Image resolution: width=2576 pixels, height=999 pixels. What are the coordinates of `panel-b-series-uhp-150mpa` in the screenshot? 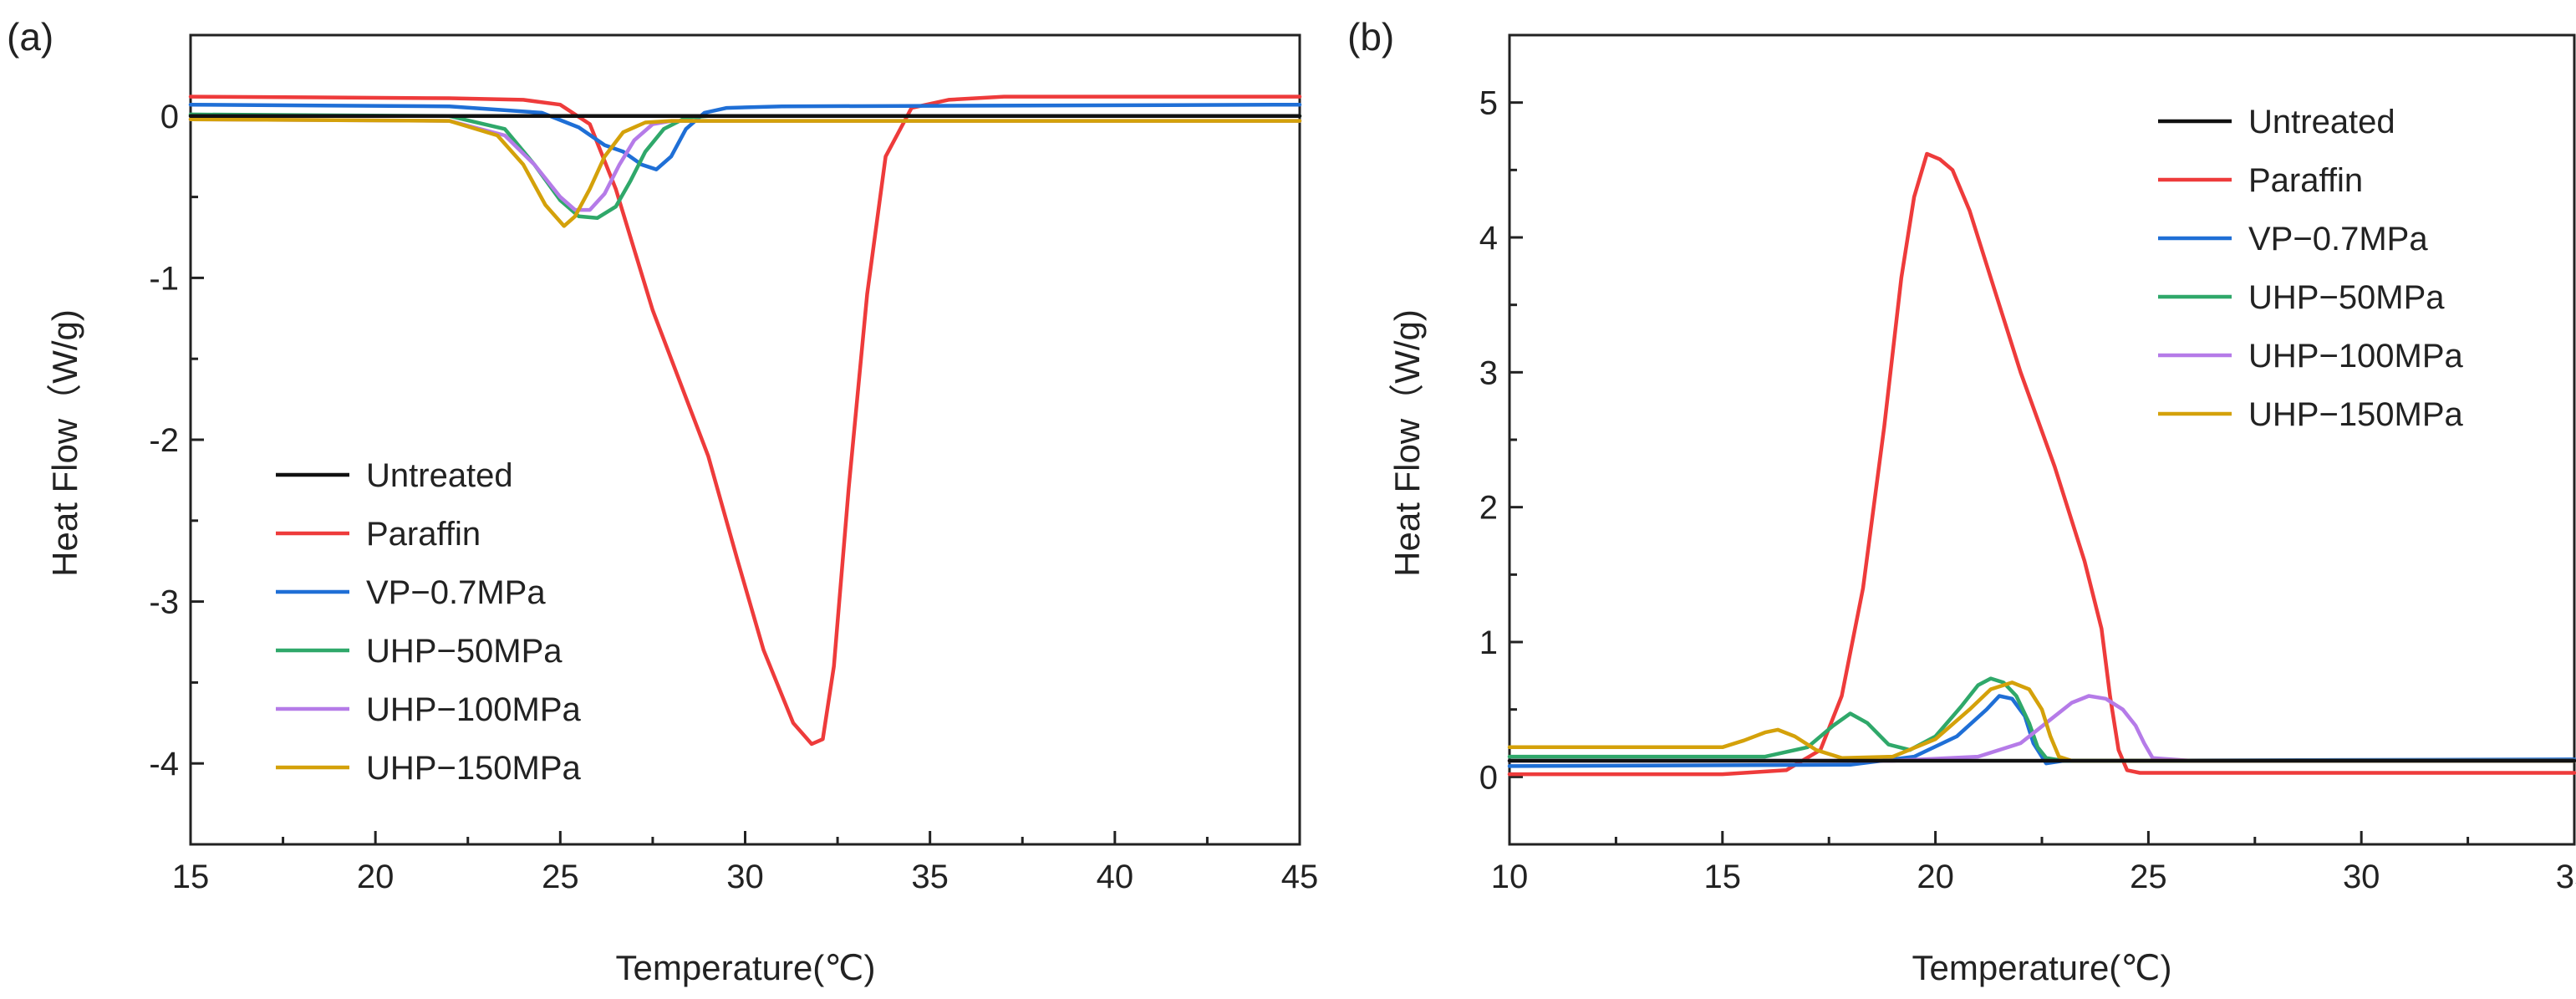 It's located at (2041, 721).